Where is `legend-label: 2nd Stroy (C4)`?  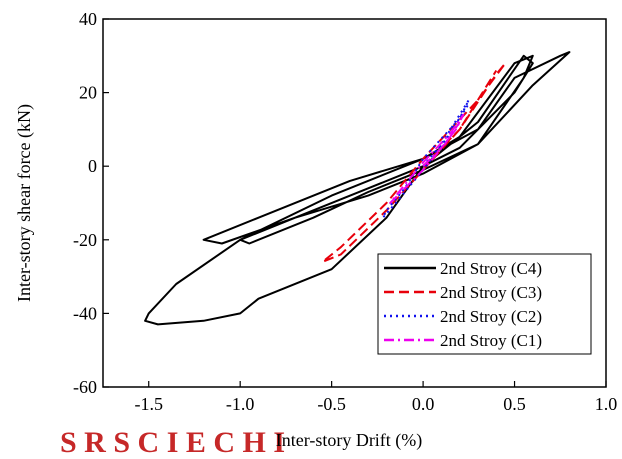
legend-label: 2nd Stroy (C4) is located at coordinates (491, 268).